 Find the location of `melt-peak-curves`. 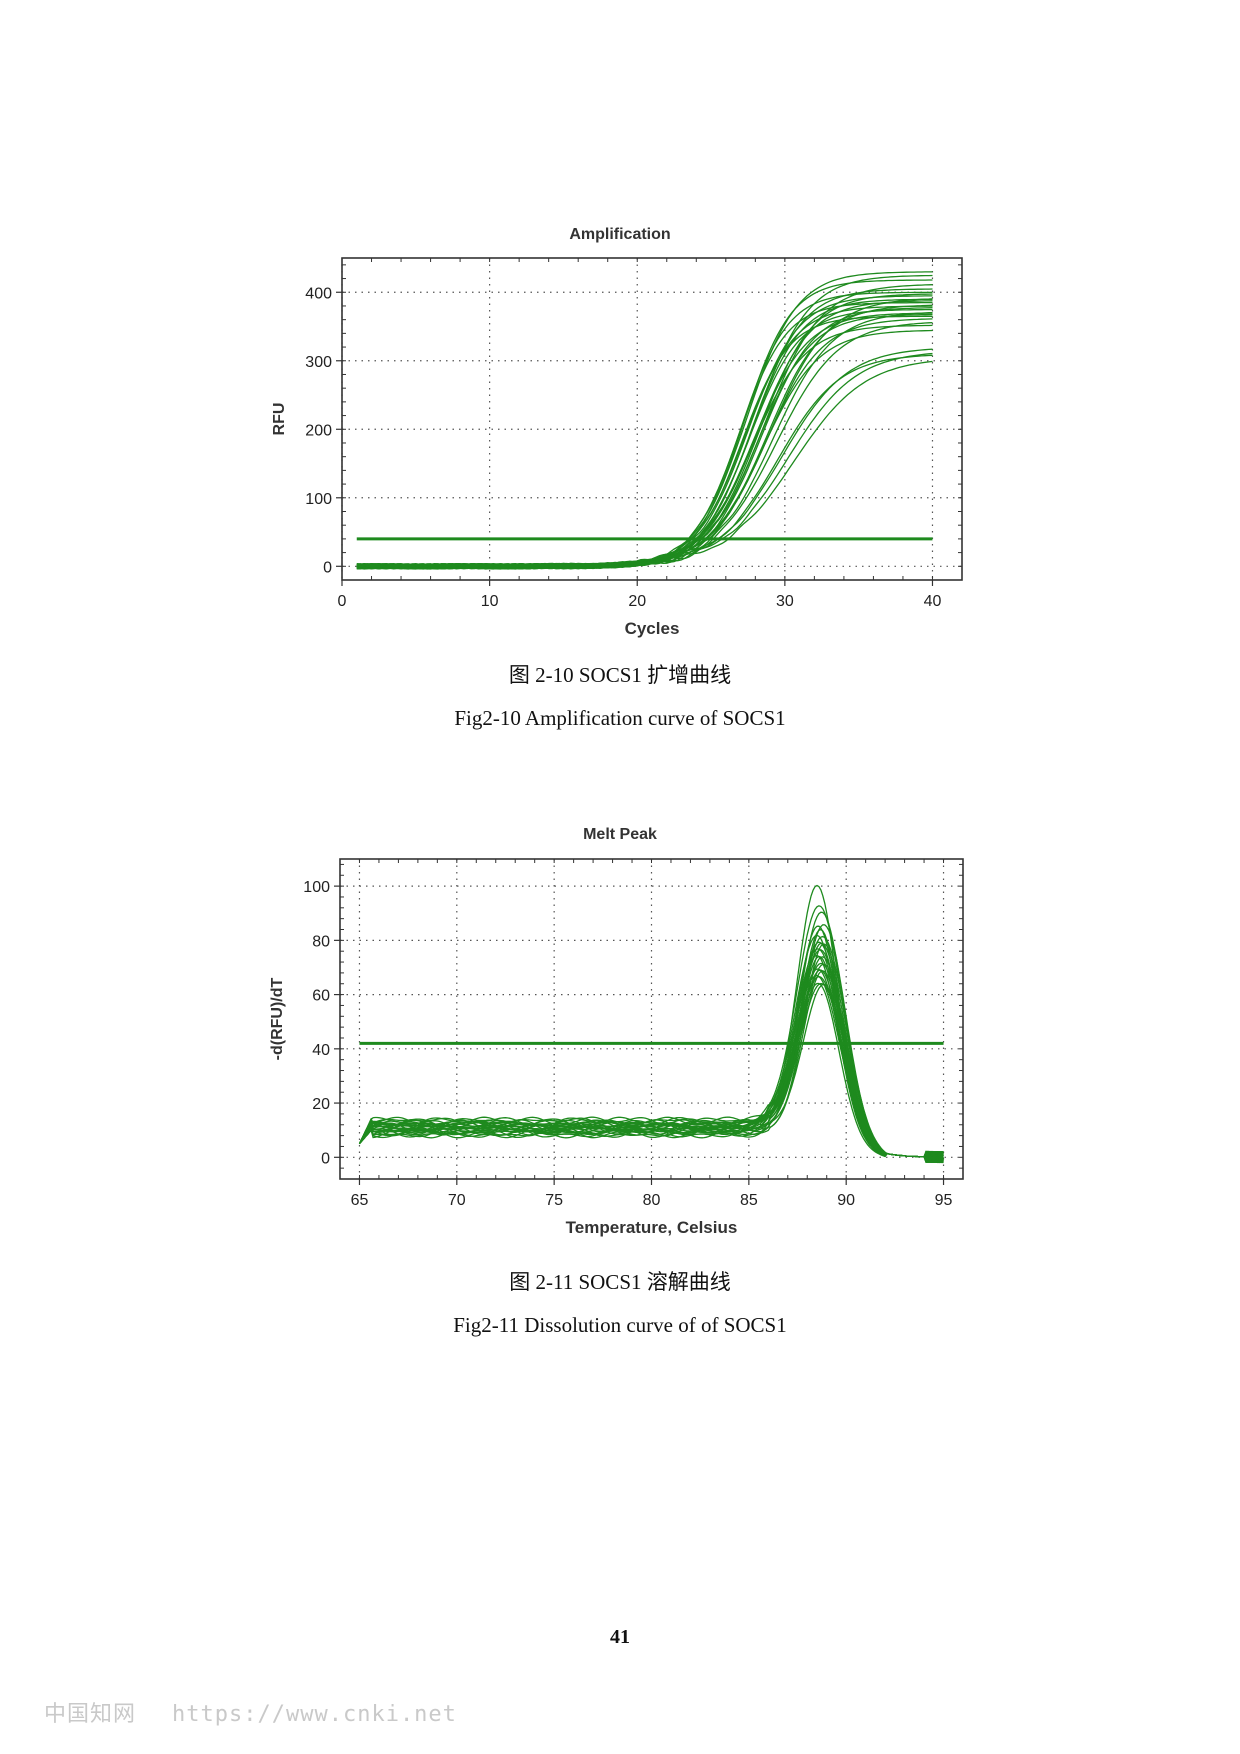

melt-peak-curves is located at coordinates (651, 1024).